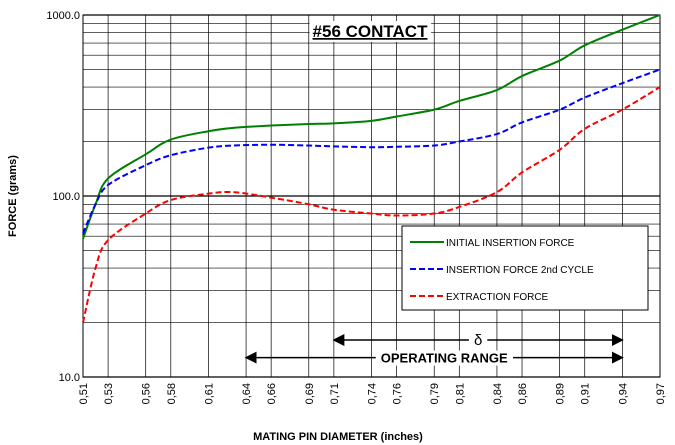 The height and width of the screenshot is (445, 675). Describe the element at coordinates (373, 393) in the screenshot. I see `x-tick-label: 0,74` at that location.